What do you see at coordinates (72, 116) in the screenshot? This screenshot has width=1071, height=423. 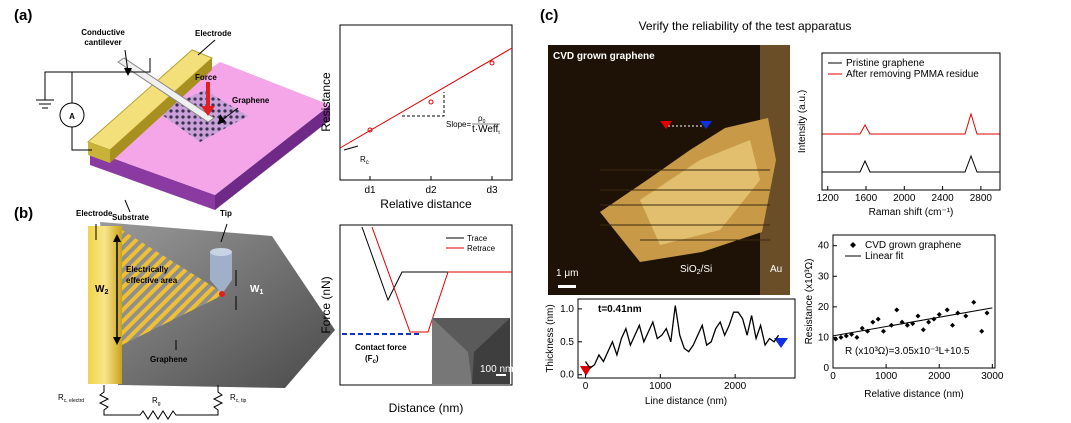 I see `label: A` at bounding box center [72, 116].